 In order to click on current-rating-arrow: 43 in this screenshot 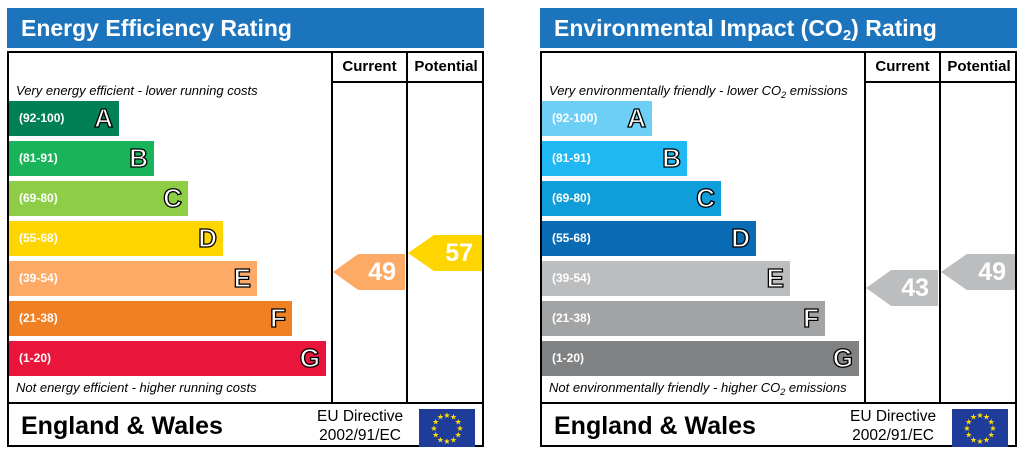, I will do `click(902, 288)`.